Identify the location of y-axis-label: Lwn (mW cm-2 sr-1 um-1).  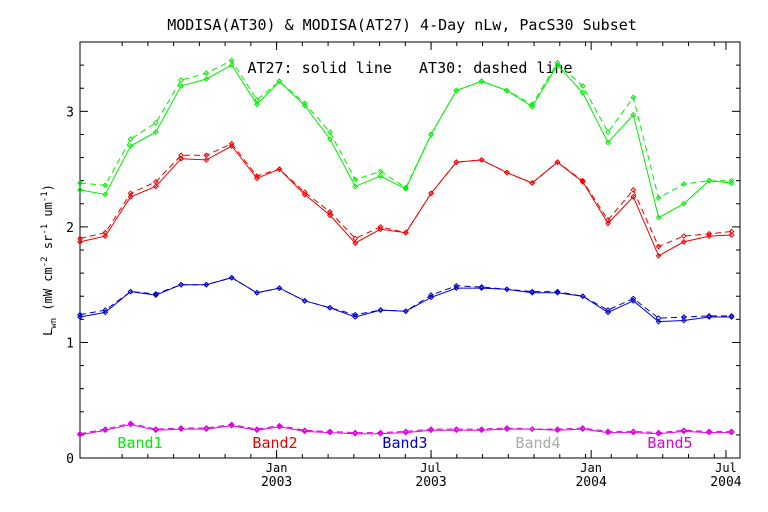
(49, 260).